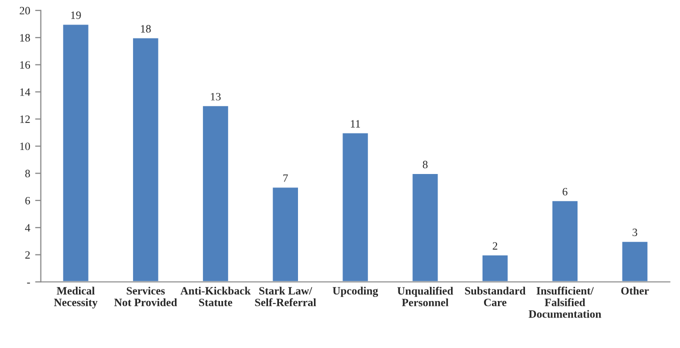 The image size is (680, 348). What do you see at coordinates (565, 192) in the screenshot?
I see `data-label: 6` at bounding box center [565, 192].